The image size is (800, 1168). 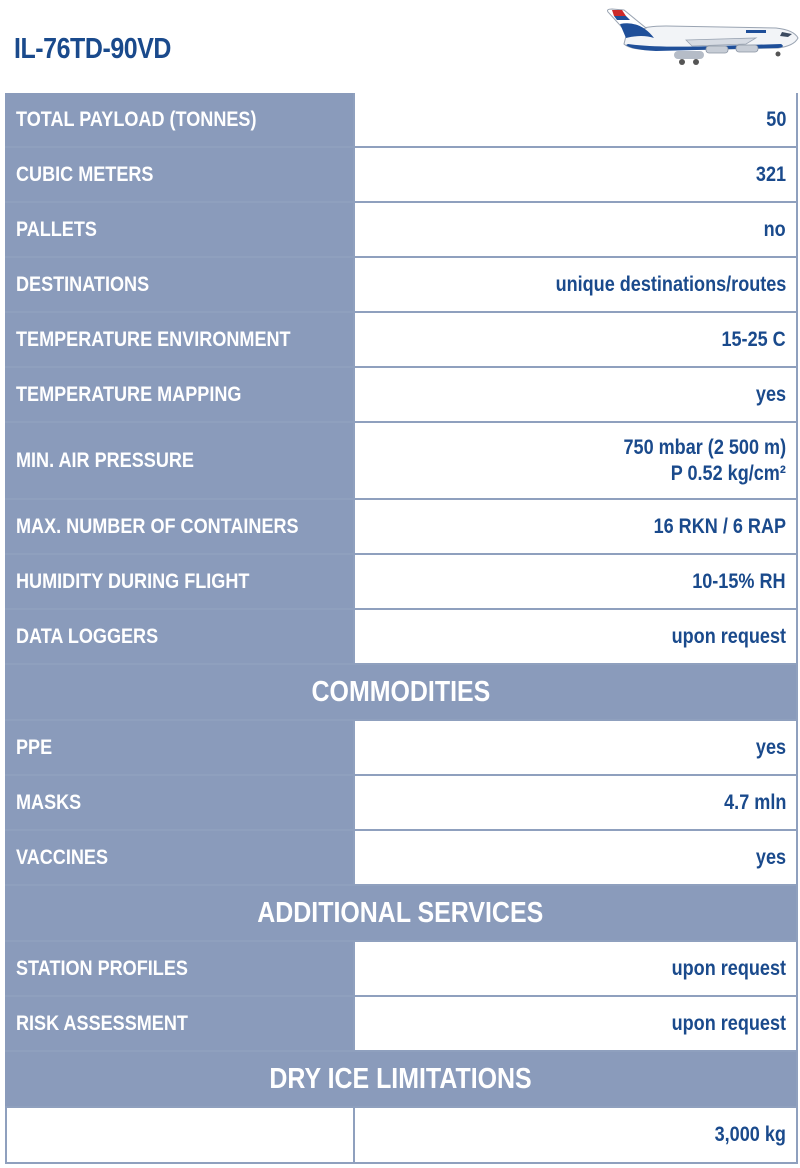 What do you see at coordinates (574, 581) in the screenshot?
I see `row-value: 10-15% RH` at bounding box center [574, 581].